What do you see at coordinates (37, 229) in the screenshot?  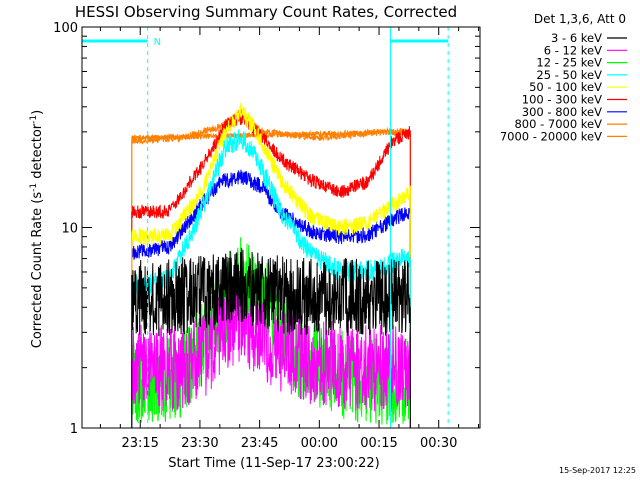 I see `y-axis-label: Corrected Count Rate (s-1 detector-1)` at bounding box center [37, 229].